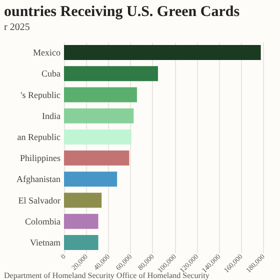  I want to click on chart-subtitle: r 2025, so click(17, 27).